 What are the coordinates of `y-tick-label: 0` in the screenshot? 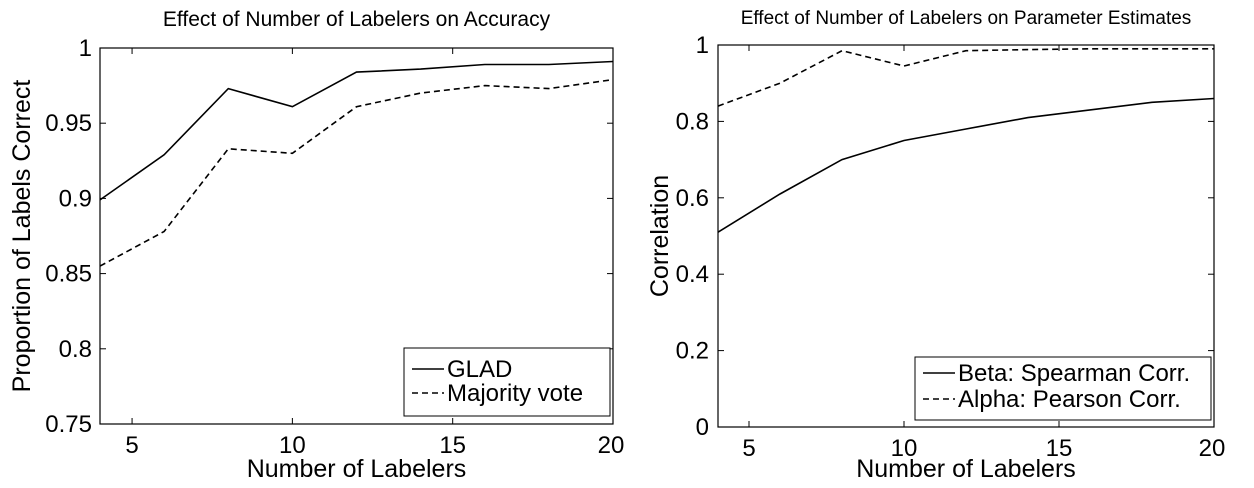 It's located at (702, 427).